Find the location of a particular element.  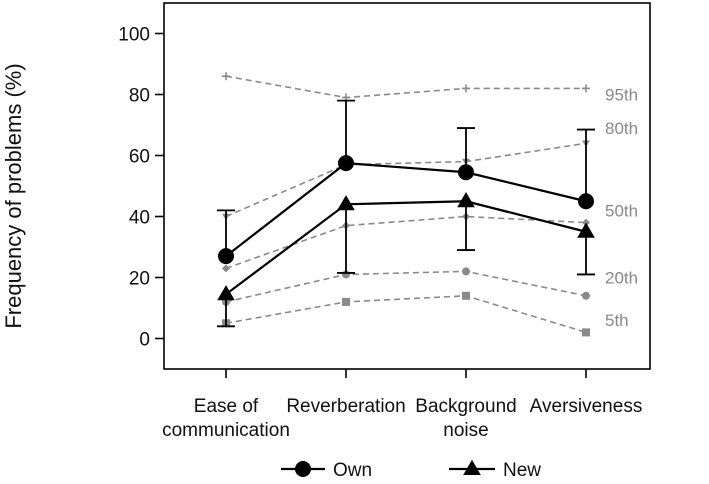

y-axis-ticks: 0 20 40 60 80 100 is located at coordinates (141, 188).